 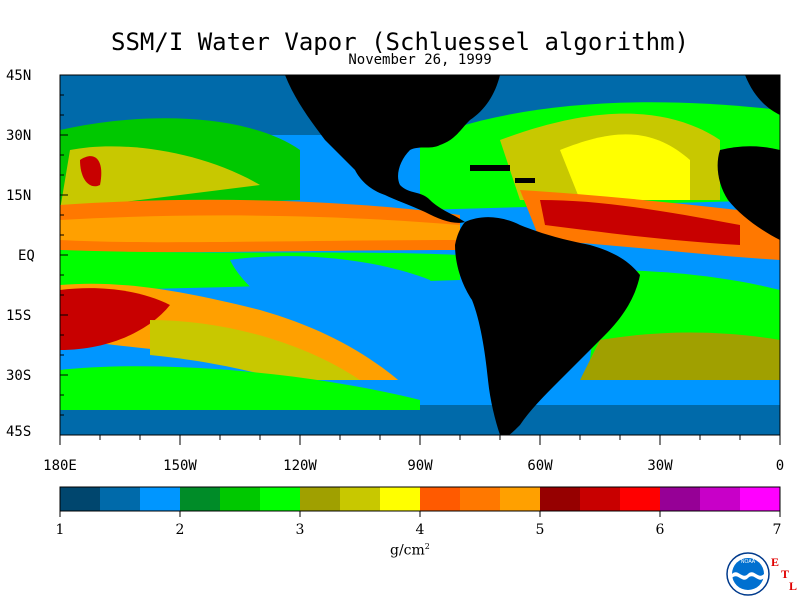 I want to click on lon-label-30w: 30W, so click(x=660, y=466).